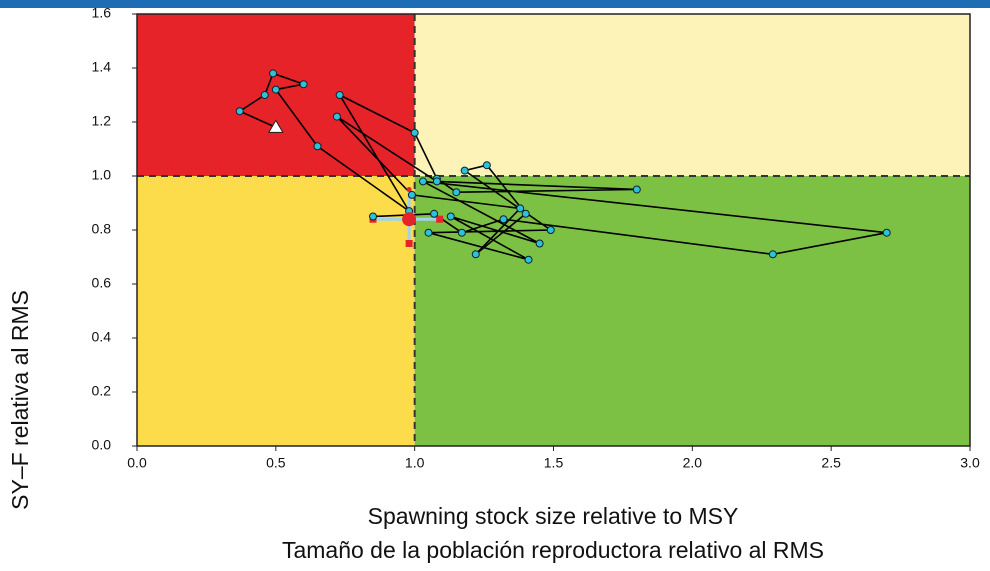 The width and height of the screenshot is (990, 571). What do you see at coordinates (553, 516) in the screenshot?
I see `x-axis-title: Spawning stock size relative to MSY` at bounding box center [553, 516].